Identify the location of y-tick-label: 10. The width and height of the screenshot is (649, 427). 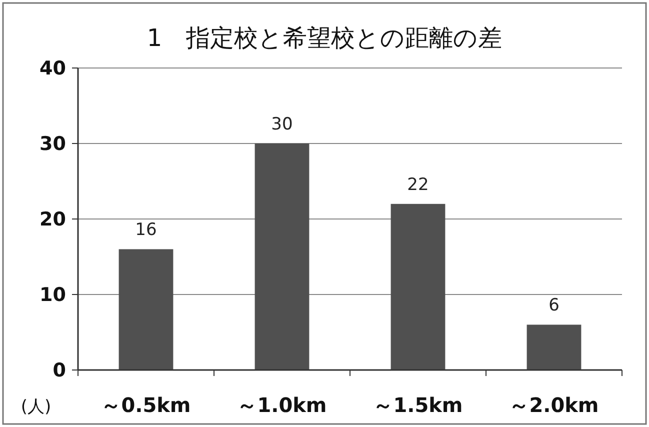
(53, 295).